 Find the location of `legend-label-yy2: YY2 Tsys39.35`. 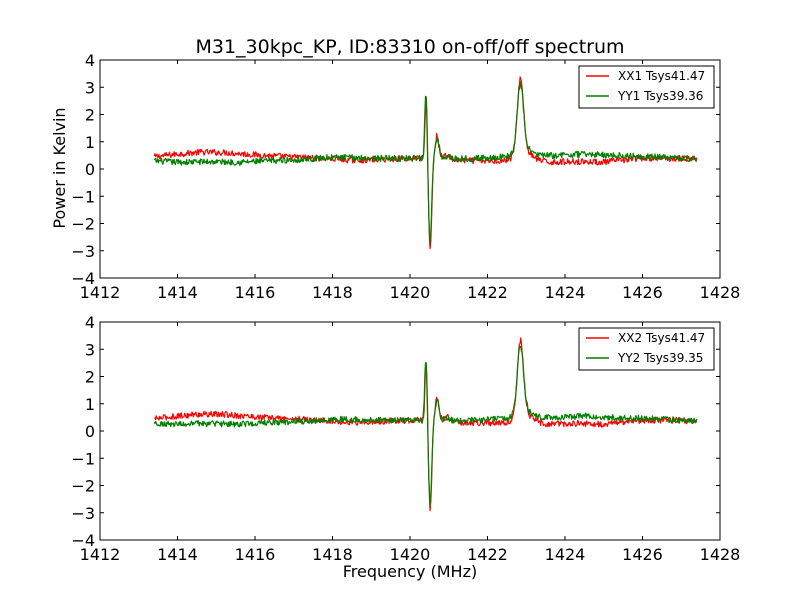

legend-label-yy2: YY2 Tsys39.35 is located at coordinates (660, 358).